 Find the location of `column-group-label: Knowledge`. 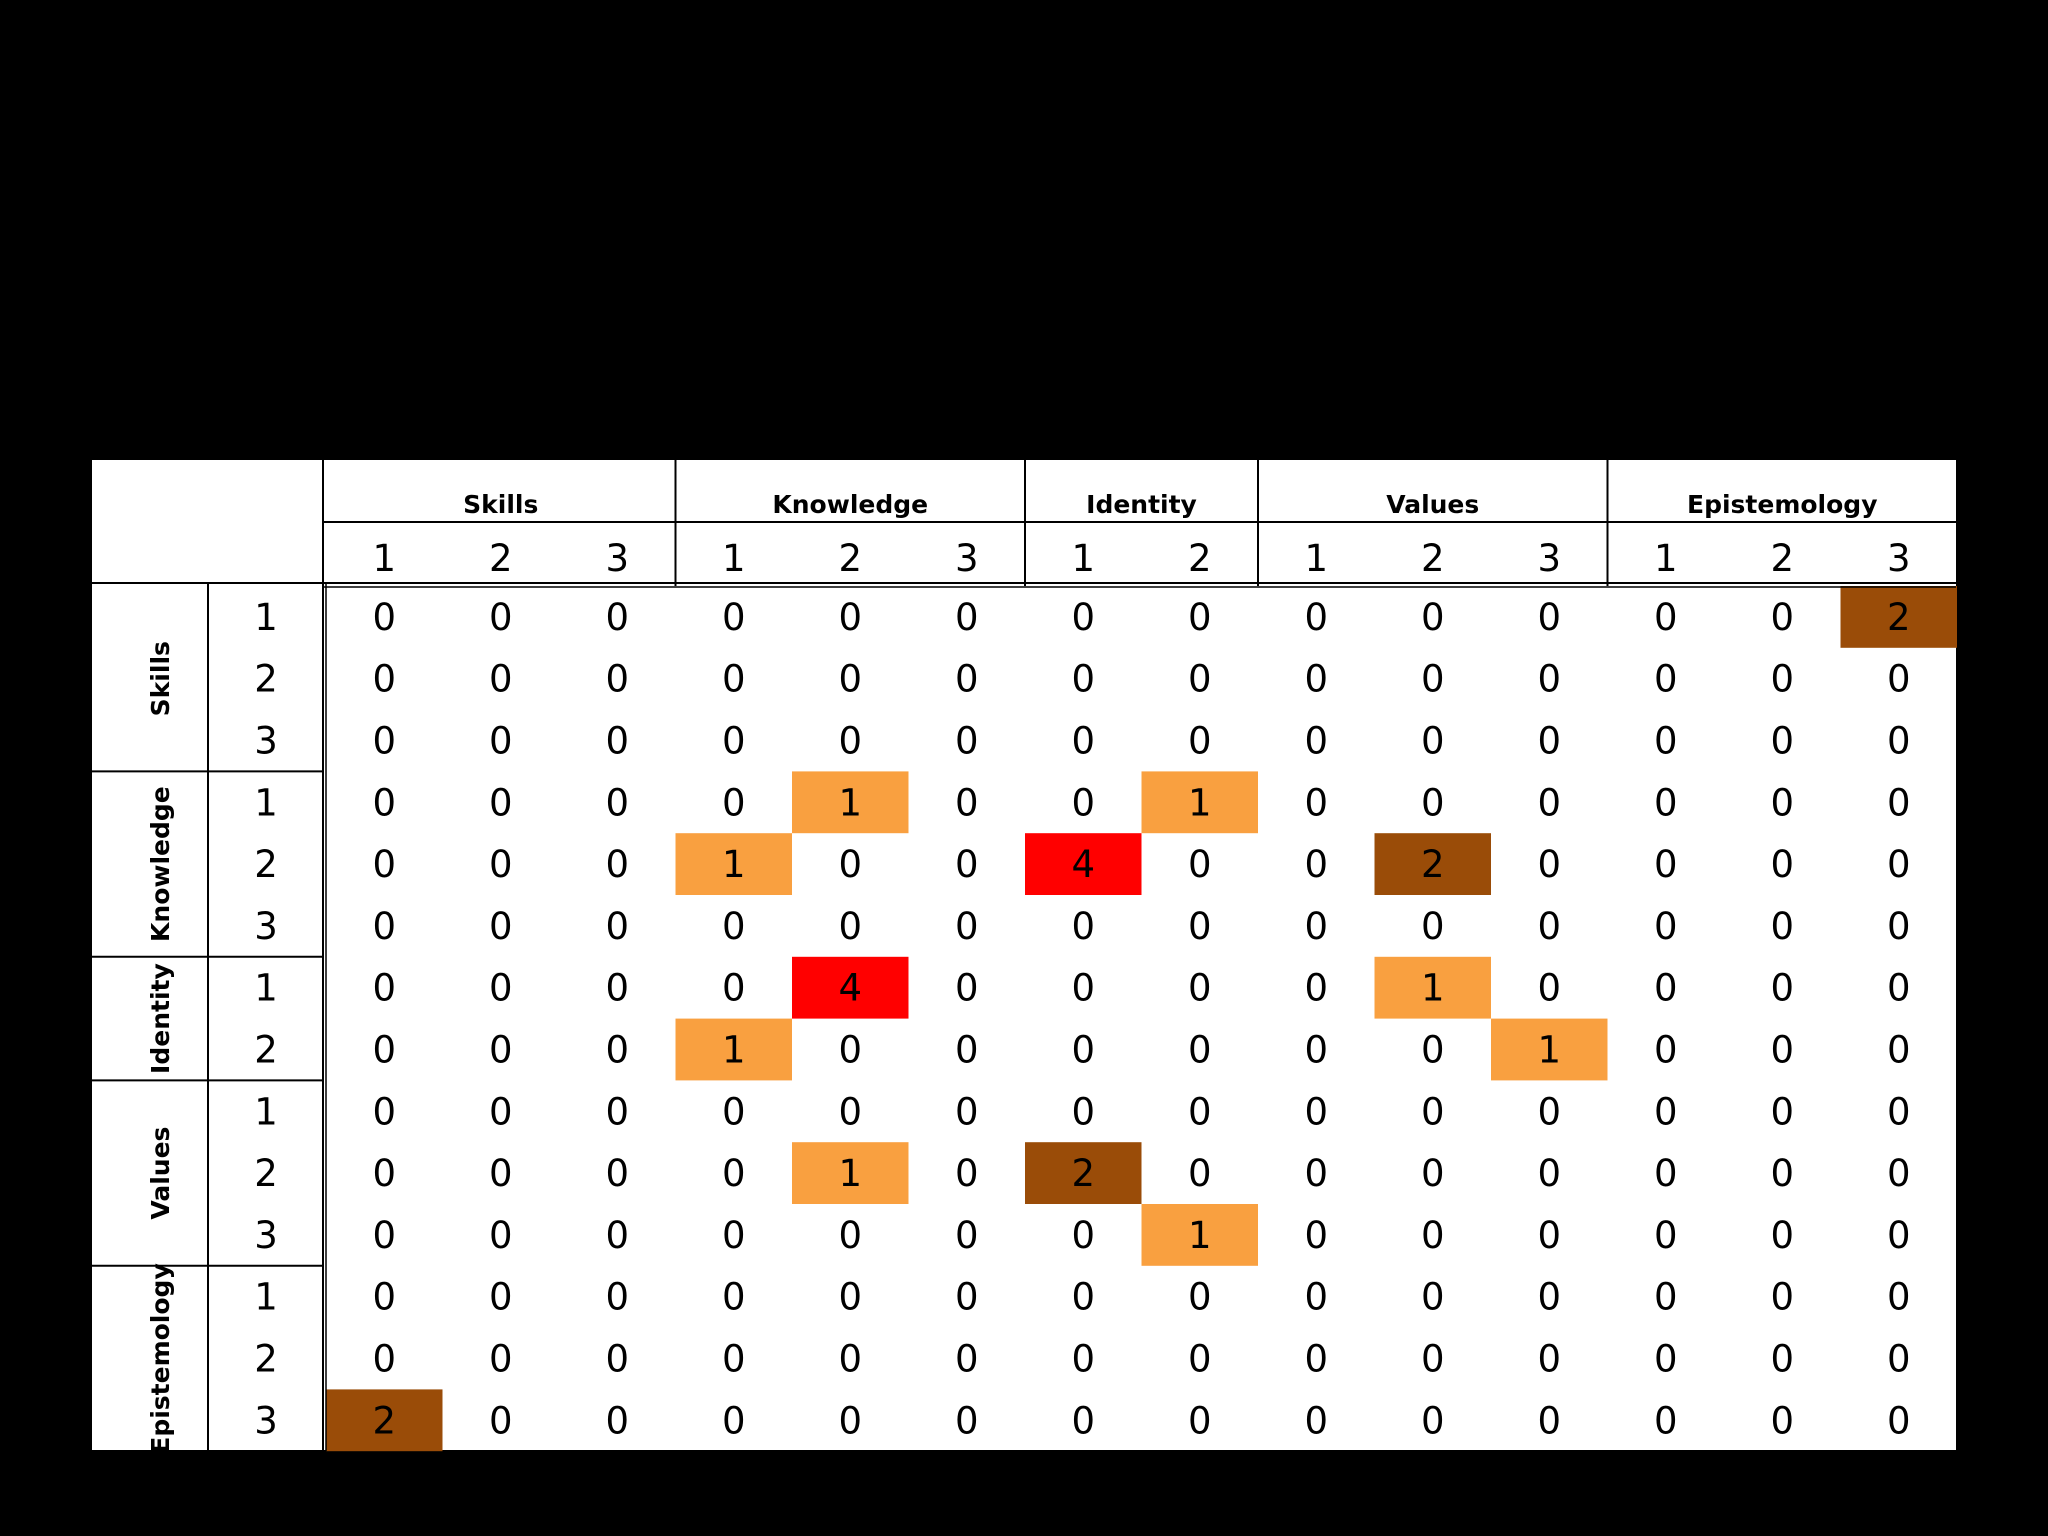

column-group-label: Knowledge is located at coordinates (850, 504).